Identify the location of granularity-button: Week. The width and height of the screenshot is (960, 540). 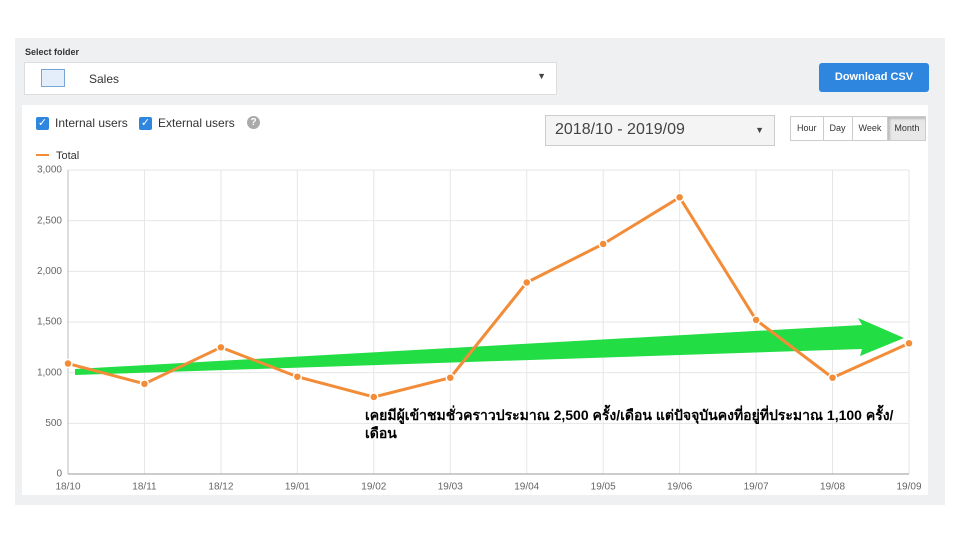
(871, 128).